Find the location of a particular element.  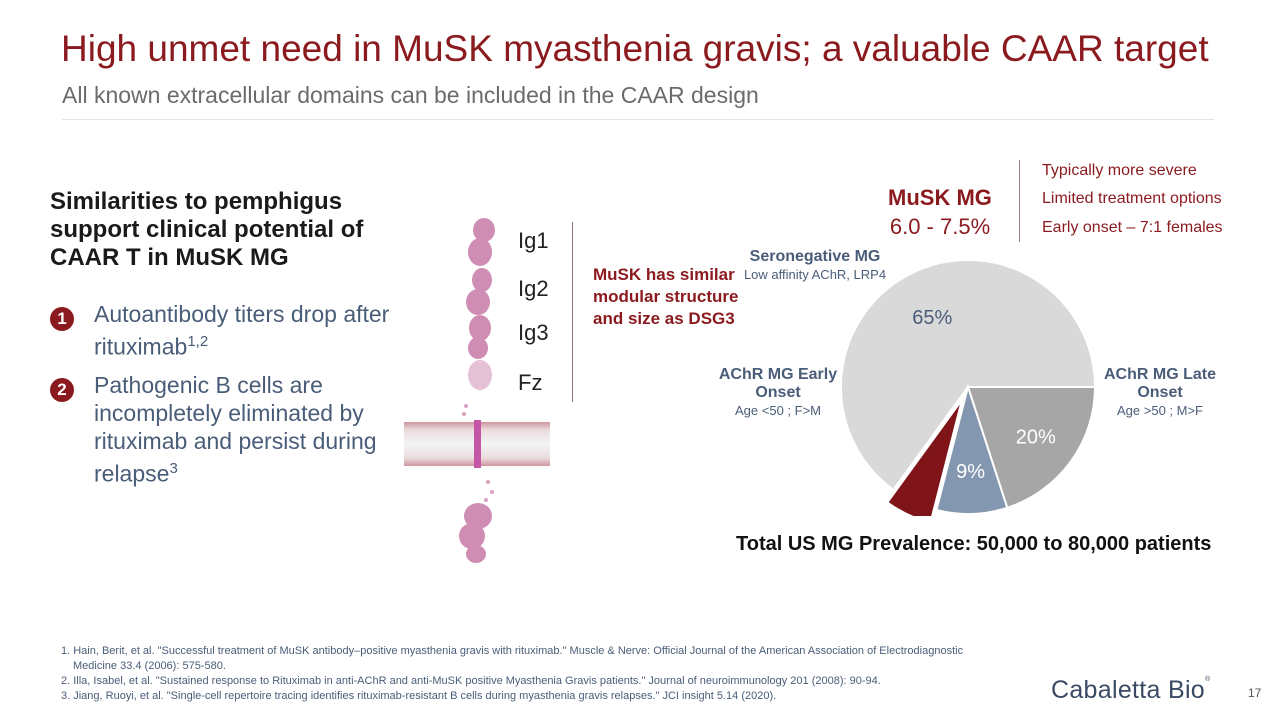

mg-prevalence-pie-chart: 65% 20% 9% is located at coordinates (968, 387).